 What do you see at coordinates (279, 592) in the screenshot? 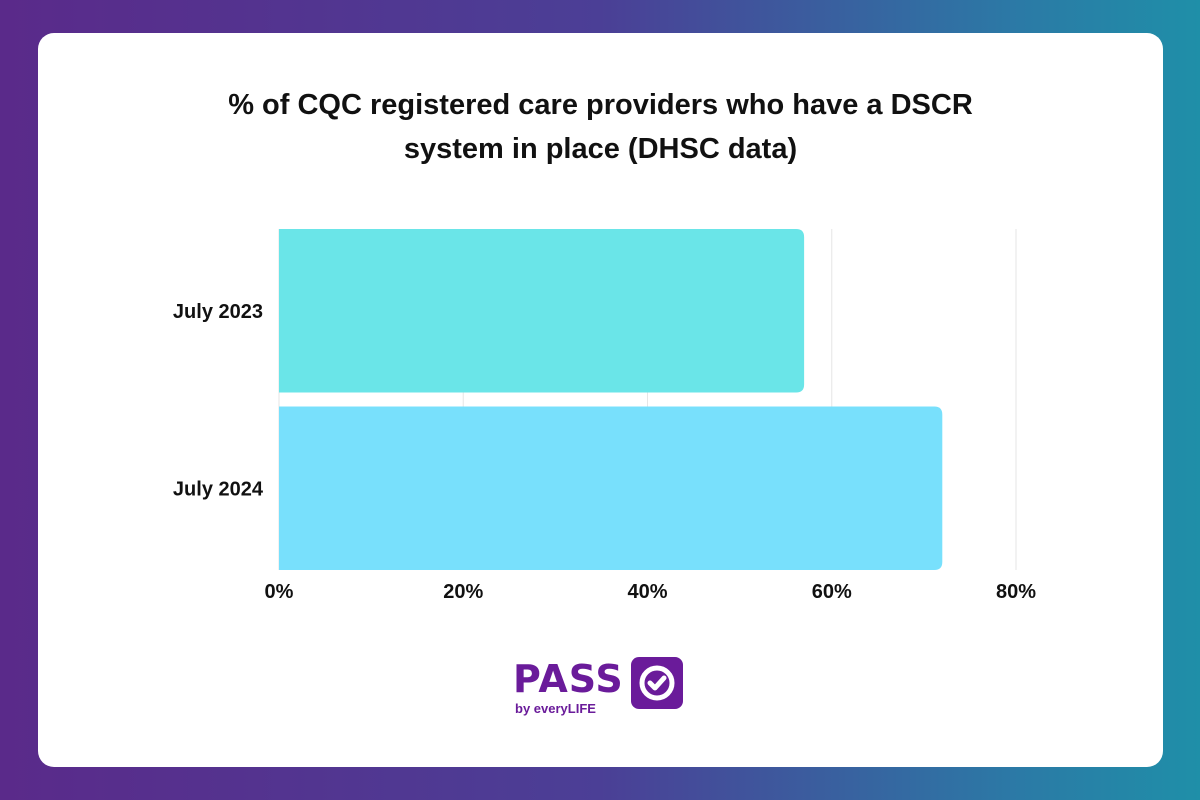
I see `x-tick-label: 0%` at bounding box center [279, 592].